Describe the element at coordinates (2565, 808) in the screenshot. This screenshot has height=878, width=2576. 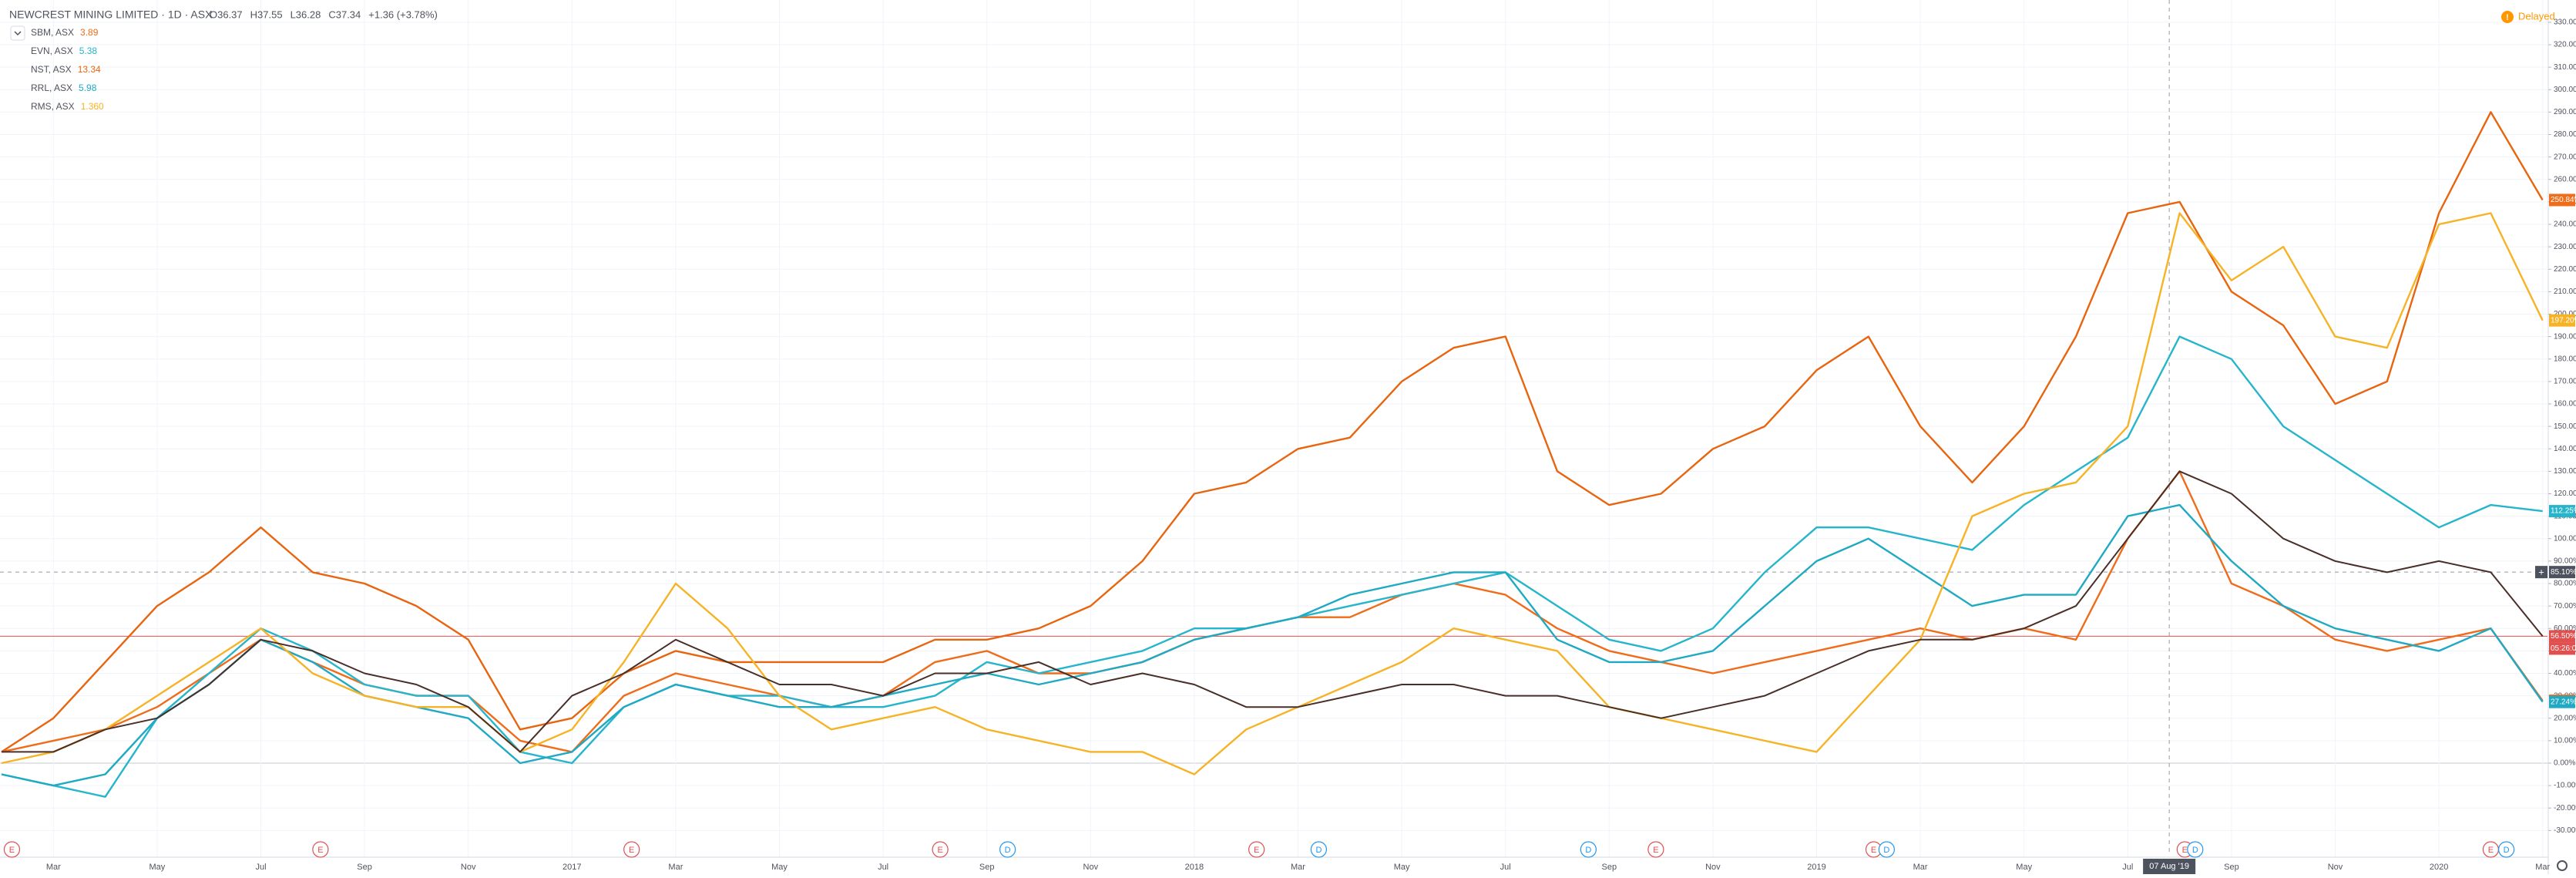
I see `y-tick-label: -20.00%` at that location.